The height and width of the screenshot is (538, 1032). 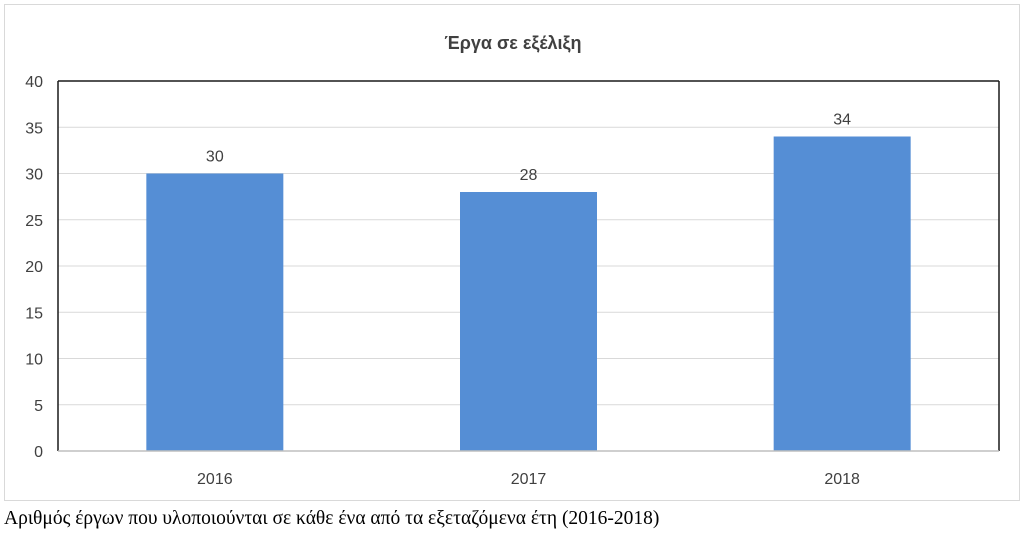 What do you see at coordinates (34, 82) in the screenshot?
I see `y-tick-label: 40` at bounding box center [34, 82].